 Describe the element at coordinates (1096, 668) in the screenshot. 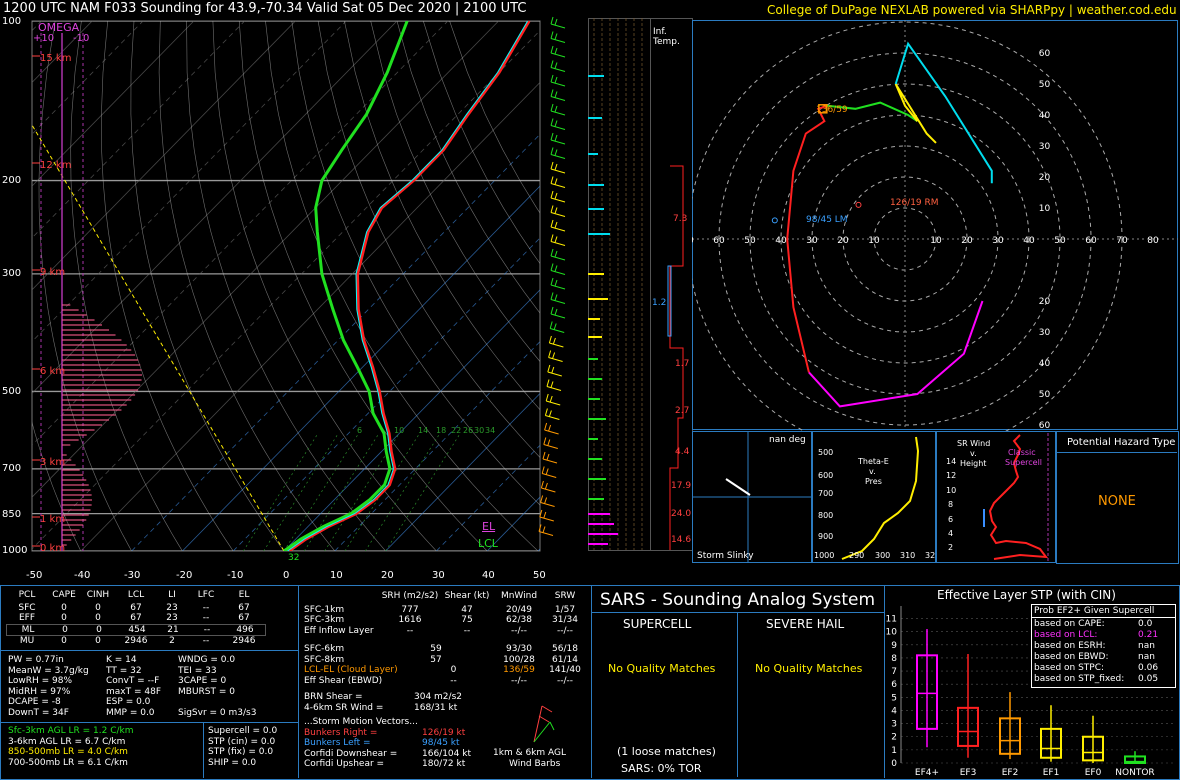

I see `stp-legend-row: based on STPC: 0.06` at that location.